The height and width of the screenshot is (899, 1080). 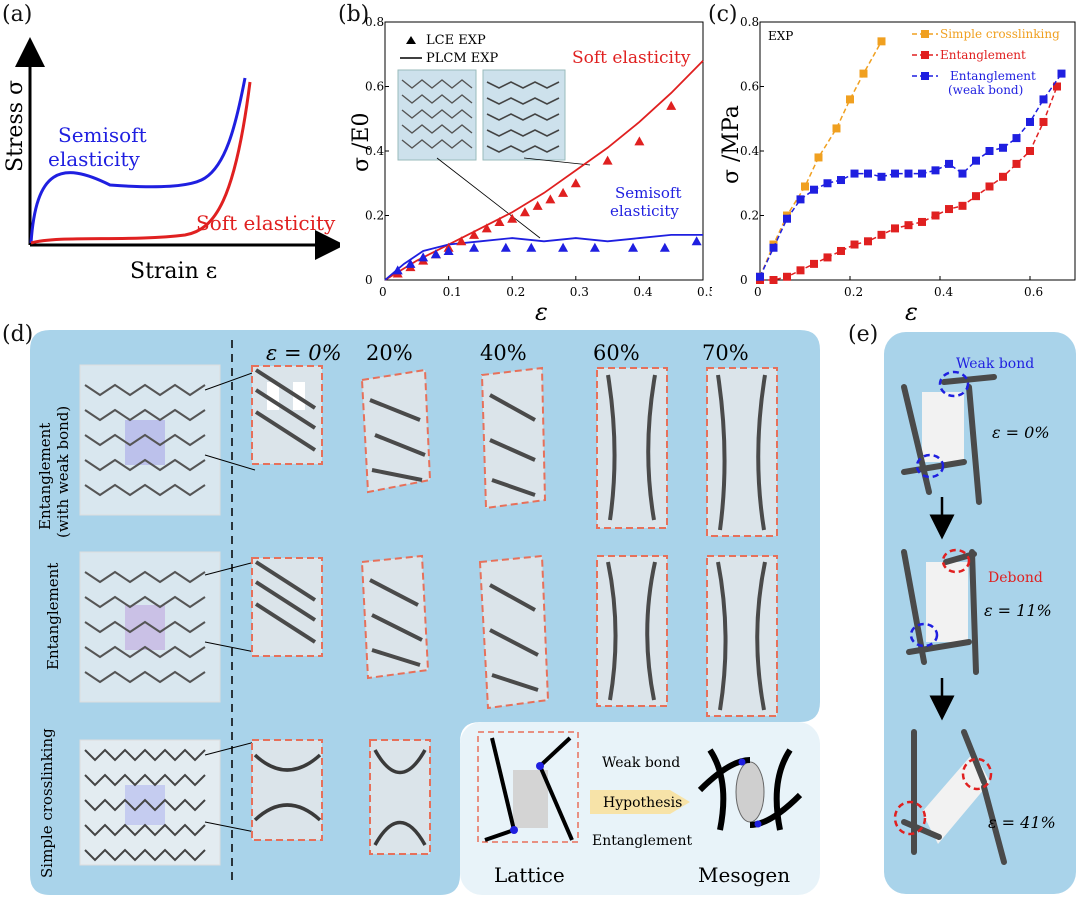 I want to click on panel-e: Weak bond ε = 0% Debond ε = 11% ε = 41%, so click(x=980, y=613).